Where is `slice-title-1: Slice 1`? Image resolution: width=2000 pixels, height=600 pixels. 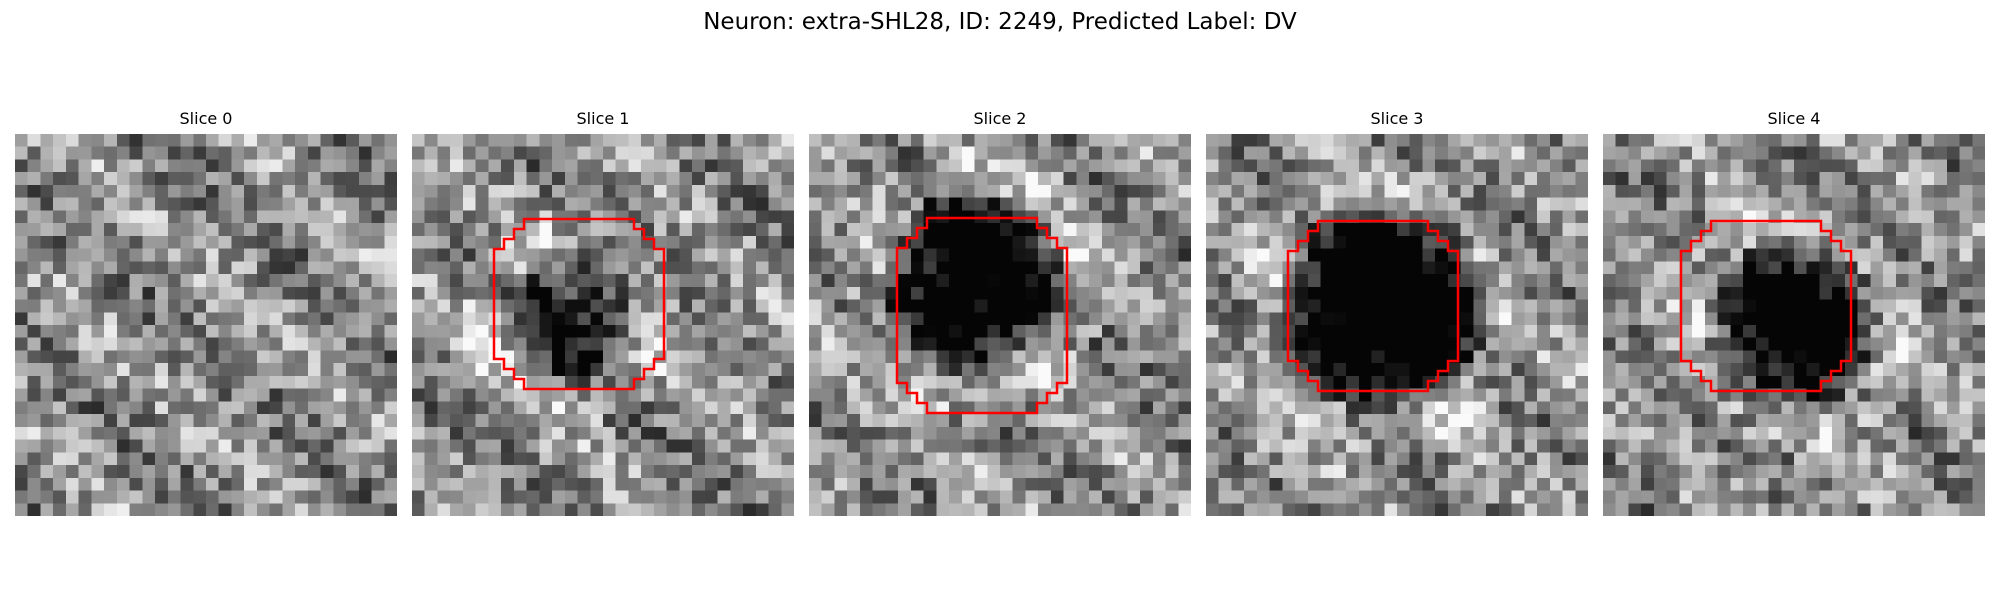 slice-title-1: Slice 1 is located at coordinates (603, 118).